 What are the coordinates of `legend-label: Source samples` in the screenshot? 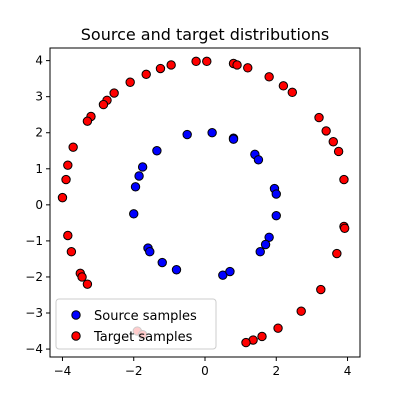 It's located at (145, 316).